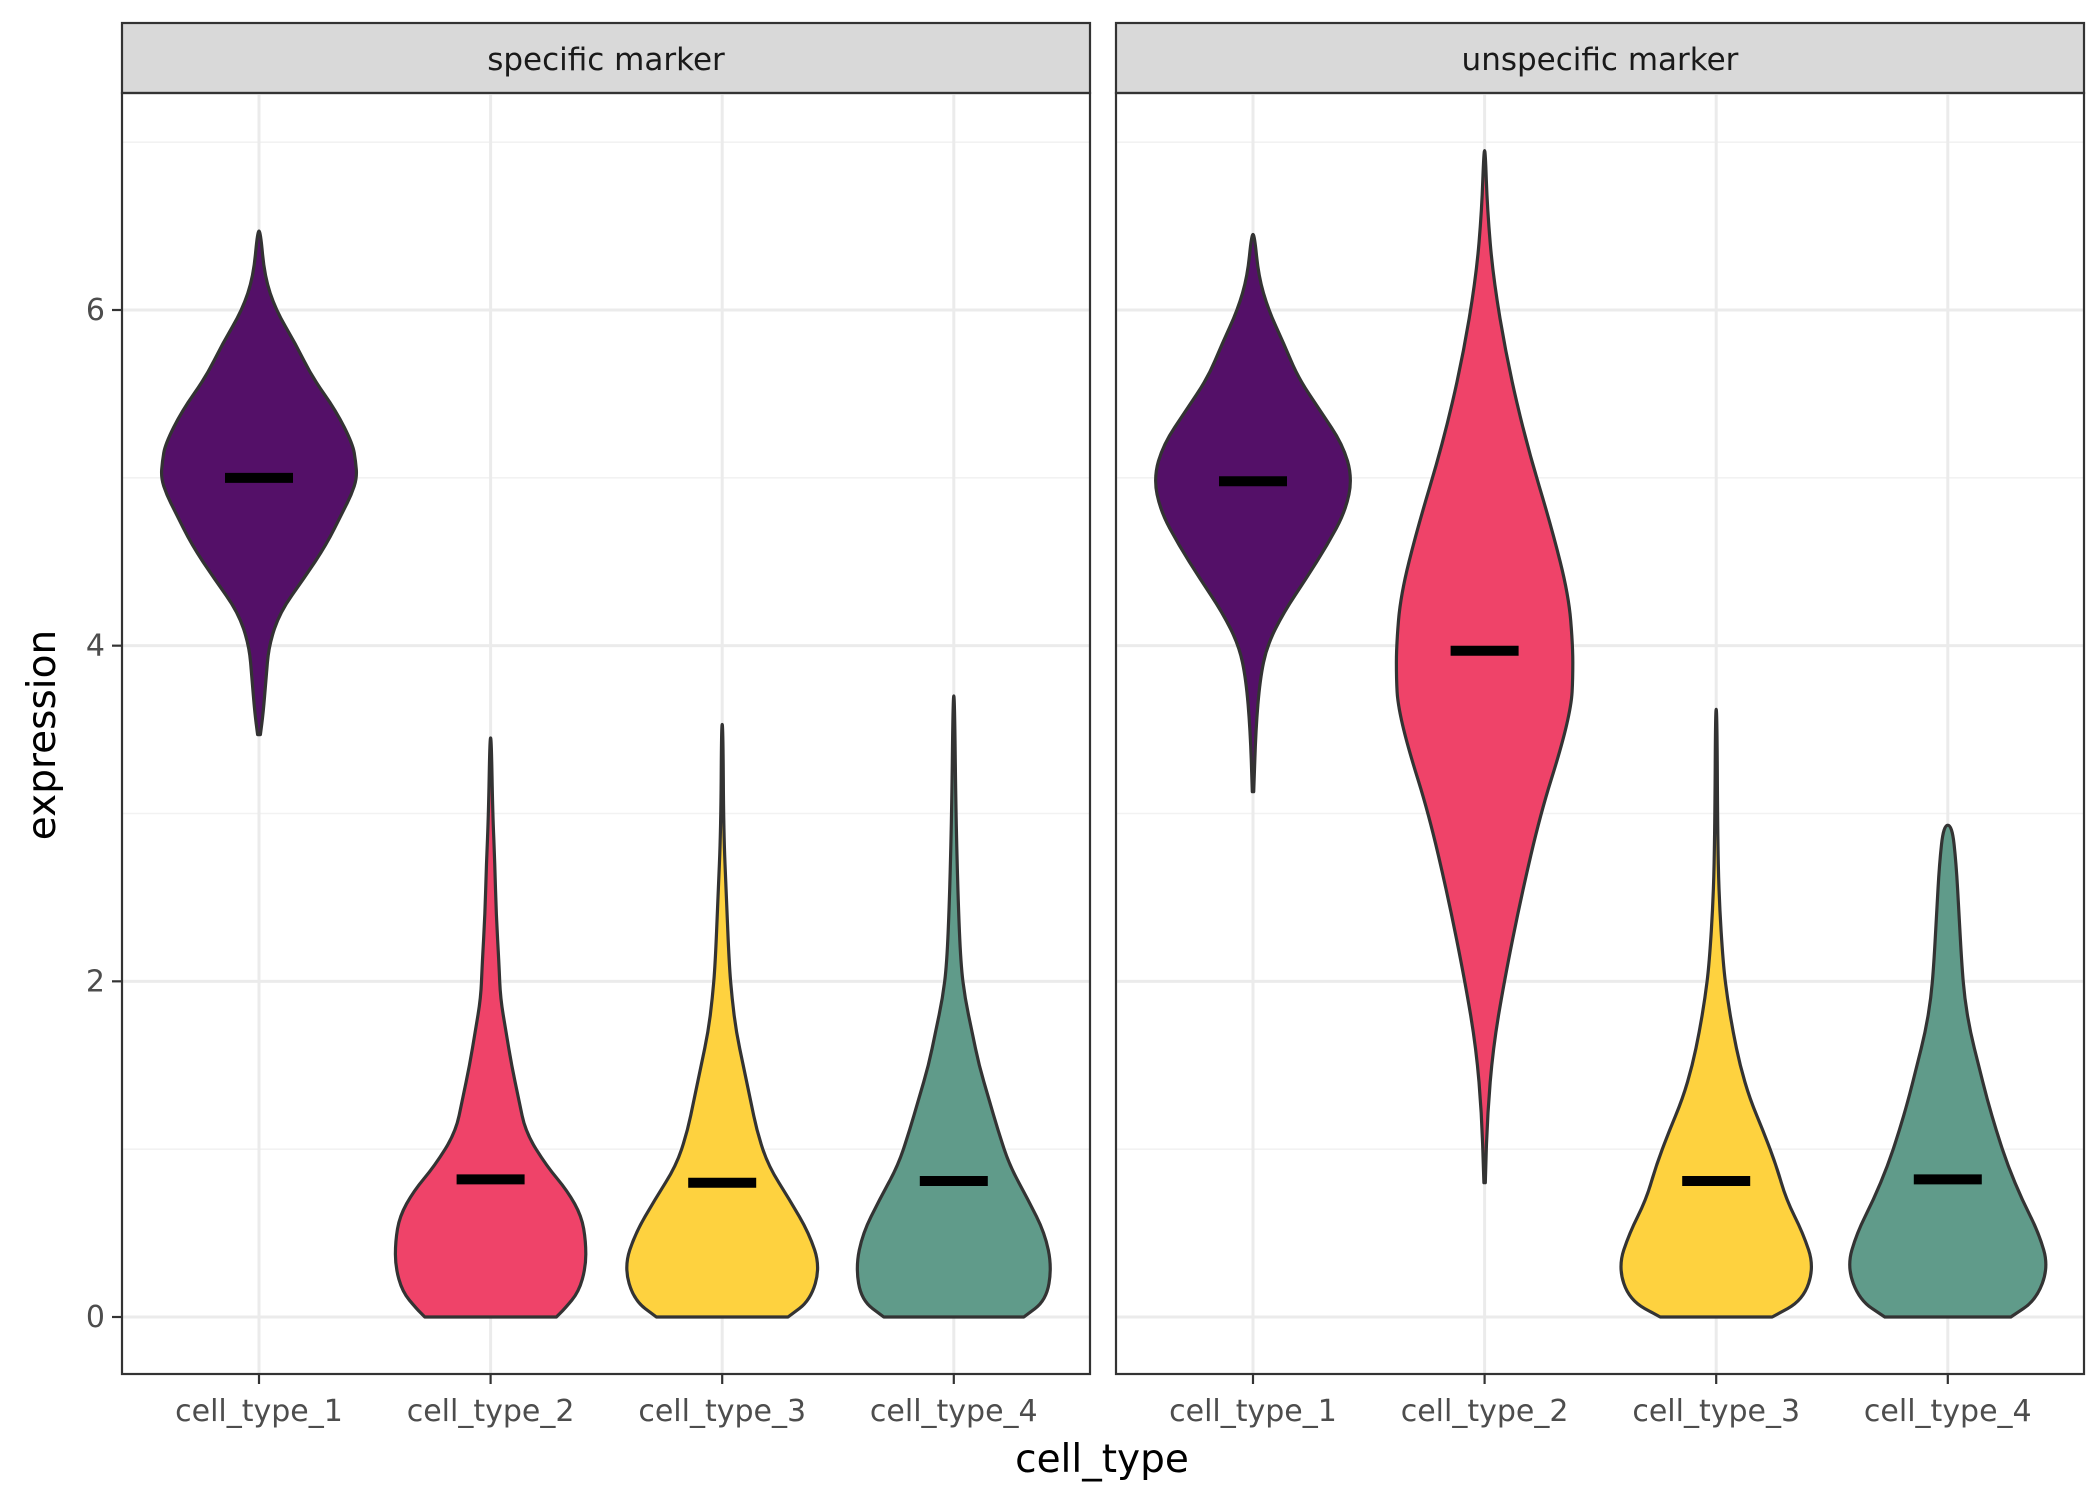 Image resolution: width=2100 pixels, height=1500 pixels. What do you see at coordinates (95, 310) in the screenshot?
I see `y-tick-label: 6` at bounding box center [95, 310].